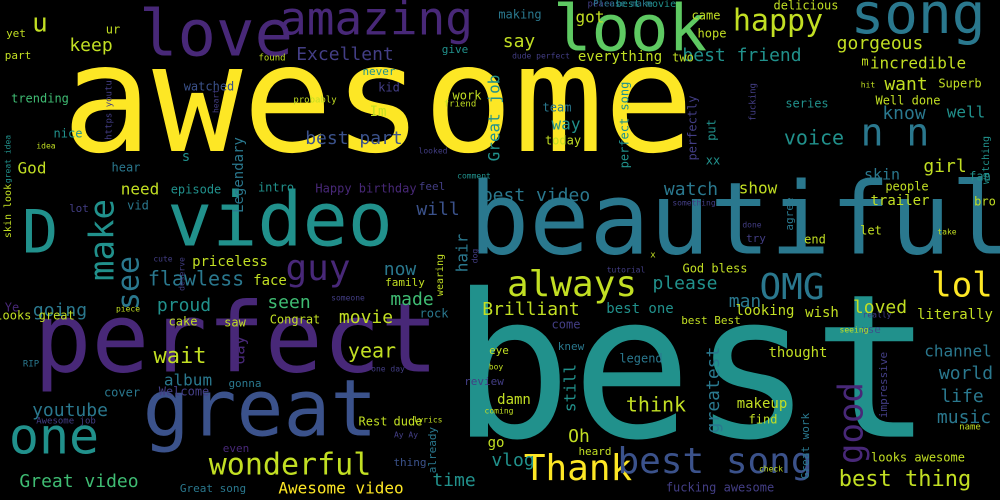  I want to click on word-bro: bro, so click(985, 202).